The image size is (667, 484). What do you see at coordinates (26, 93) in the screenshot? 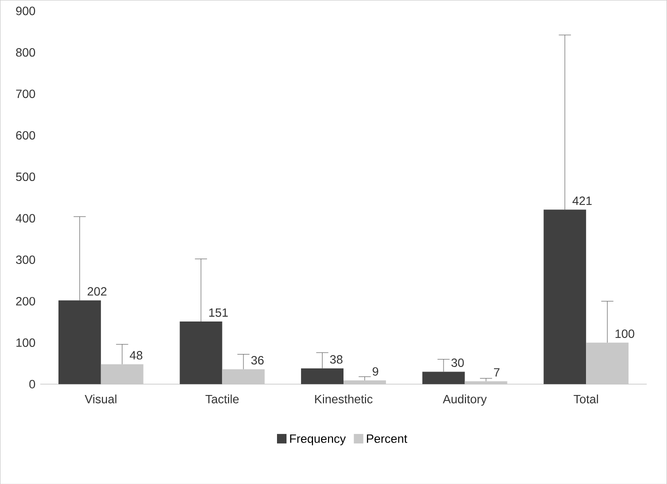
I see `y-tick-label: 700` at bounding box center [26, 93].